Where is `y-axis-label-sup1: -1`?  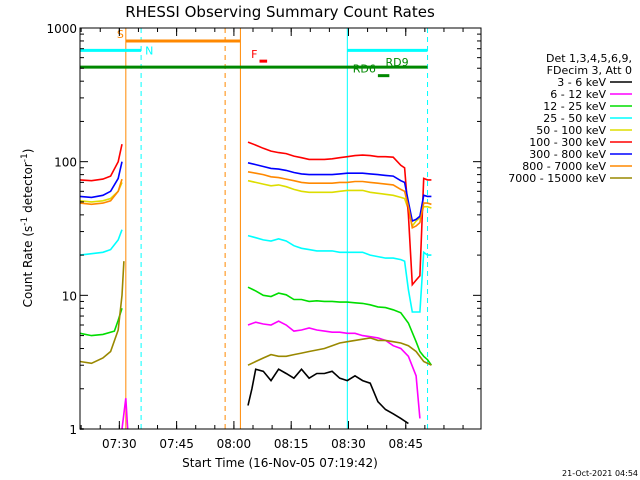 y-axis-label-sup1: -1 is located at coordinates (25, 221).